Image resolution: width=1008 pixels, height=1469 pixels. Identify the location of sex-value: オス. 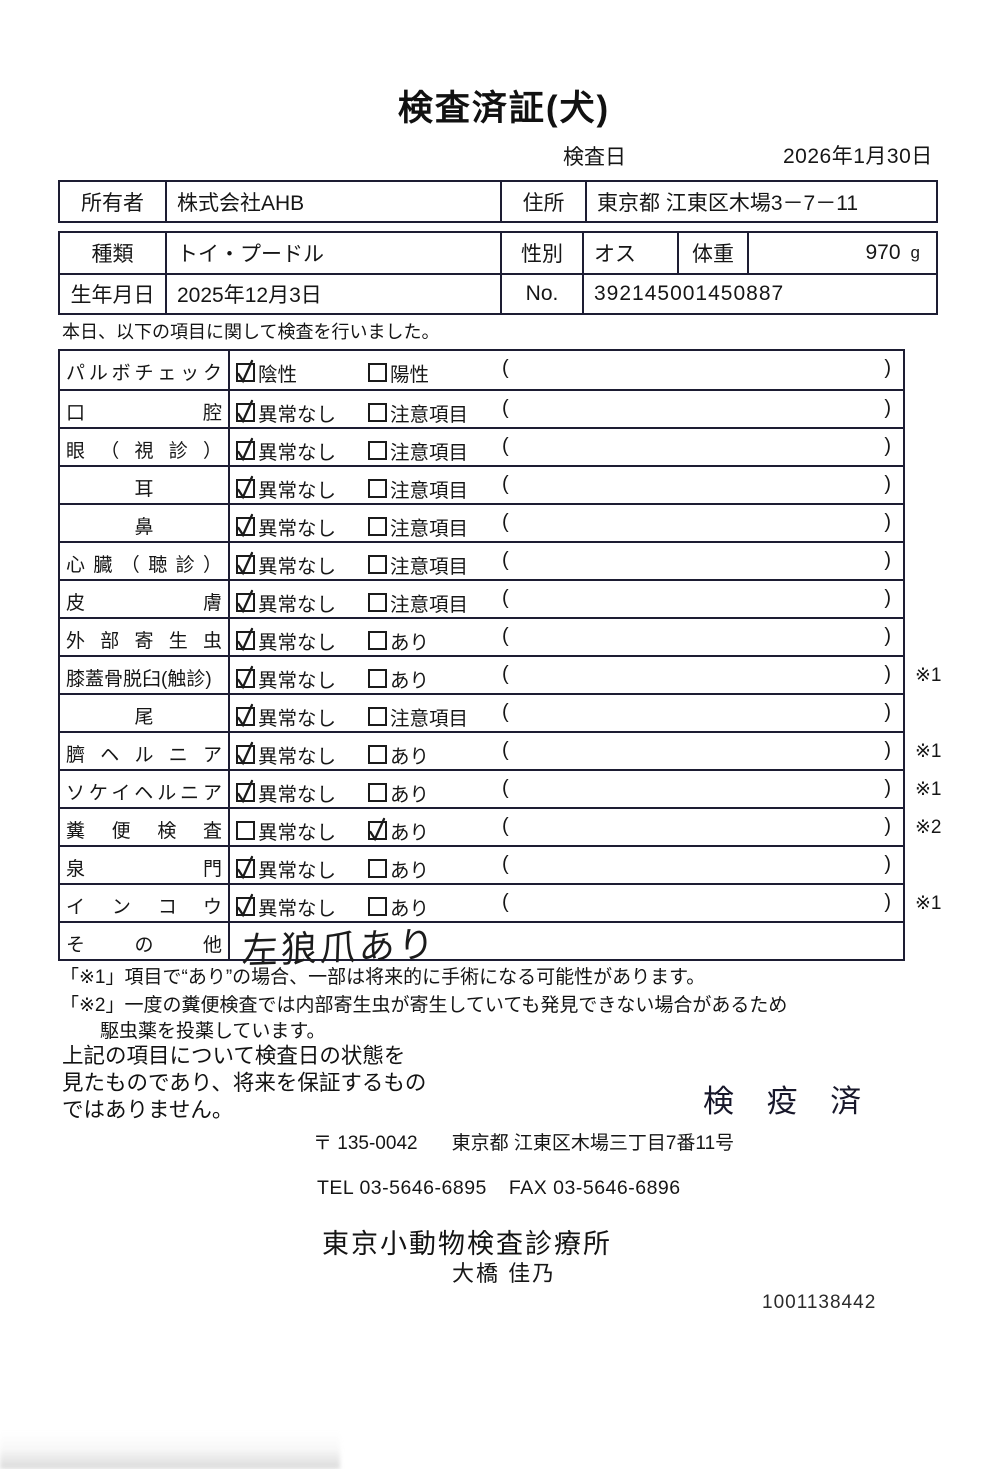
(629, 253).